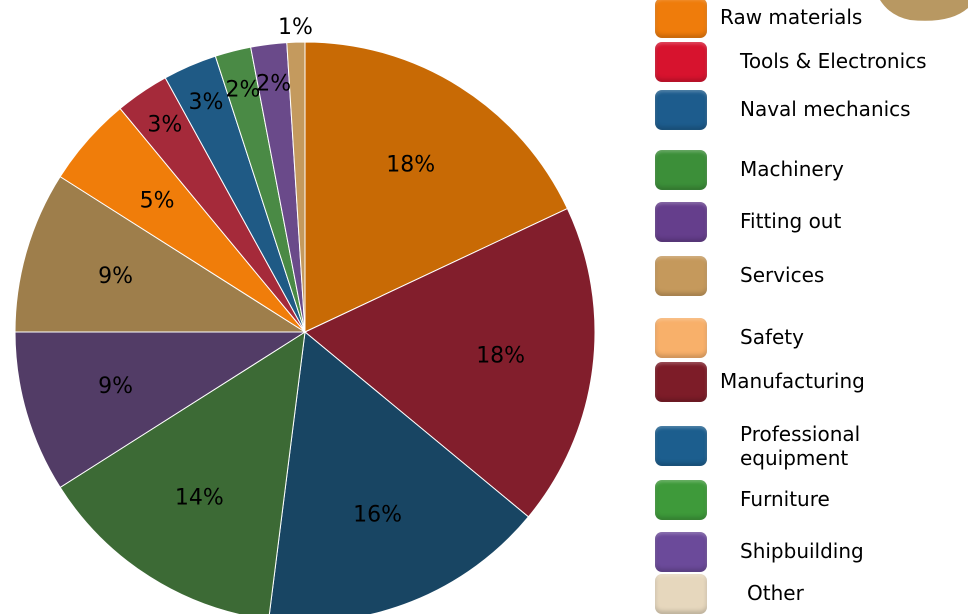 The width and height of the screenshot is (968, 614). I want to click on legend-item: Fitting out, so click(811, 222).